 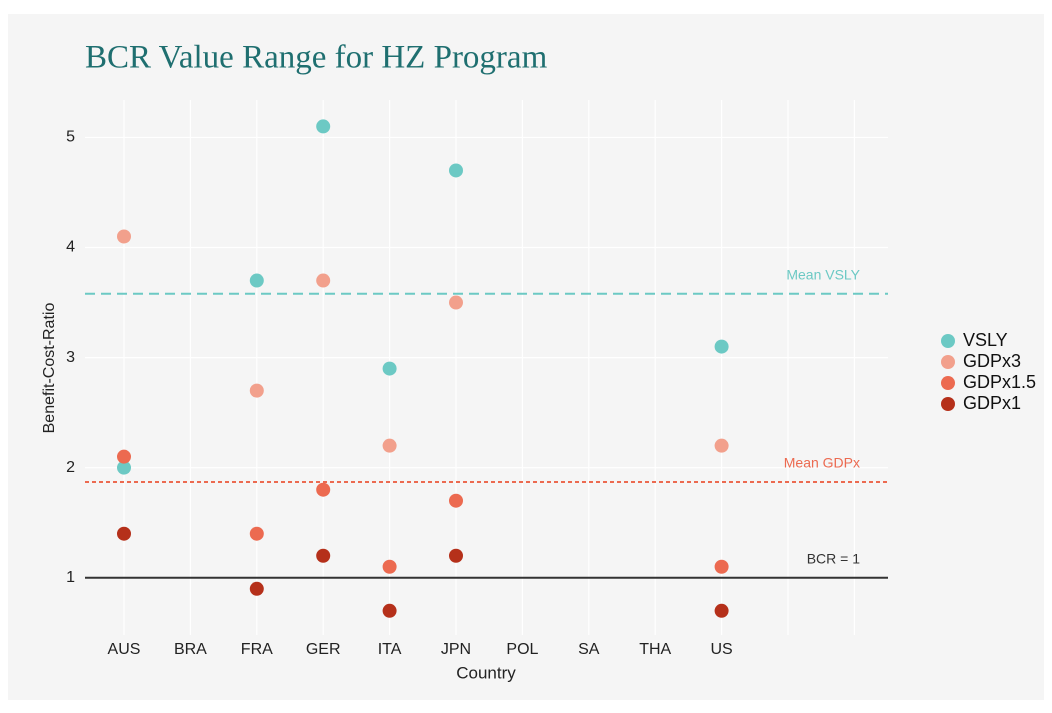 I want to click on x-tick-label: AUS, so click(x=124, y=649).